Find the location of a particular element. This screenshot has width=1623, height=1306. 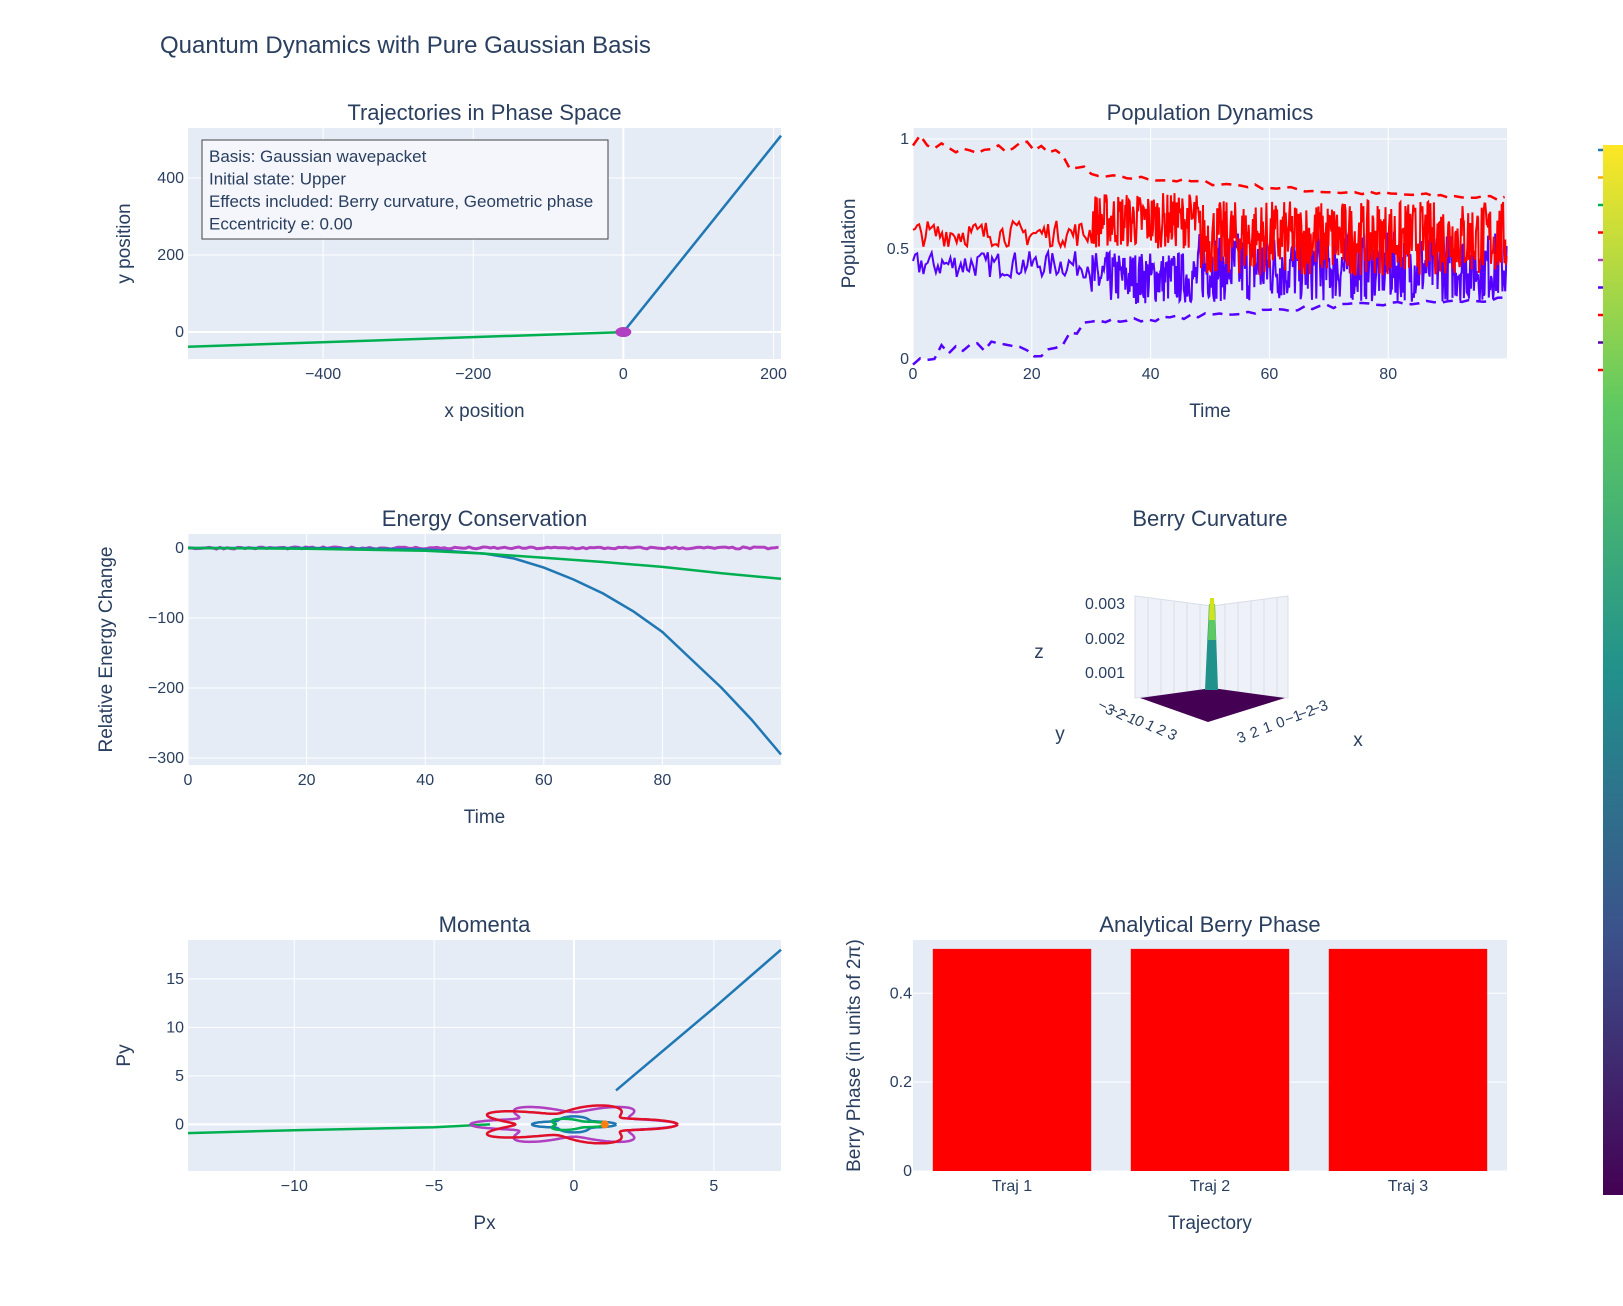

bars-x-tick-label: Traj 3 is located at coordinates (1408, 1186).